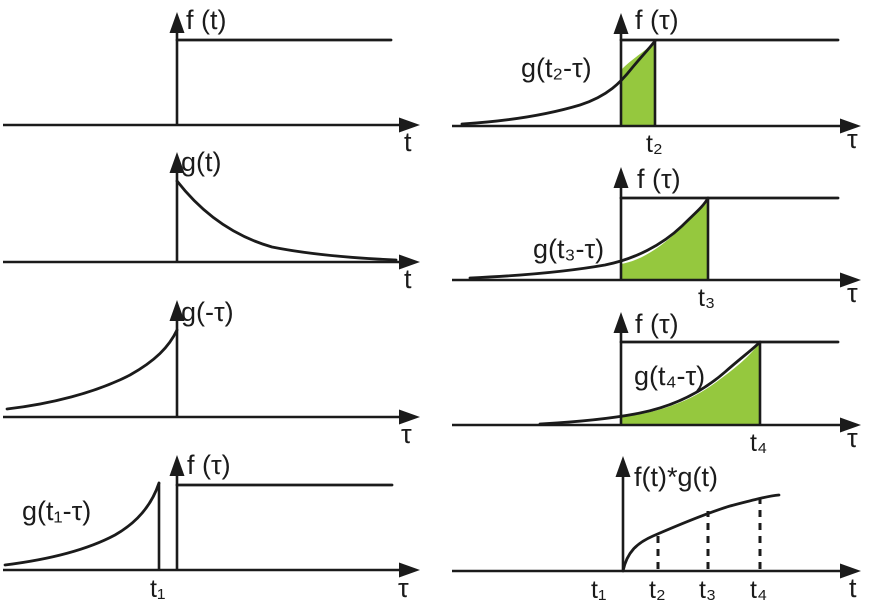 Image resolution: width=877 pixels, height=611 pixels. What do you see at coordinates (568, 249) in the screenshot?
I see `curve-label: g(t₃-τ)` at bounding box center [568, 249].